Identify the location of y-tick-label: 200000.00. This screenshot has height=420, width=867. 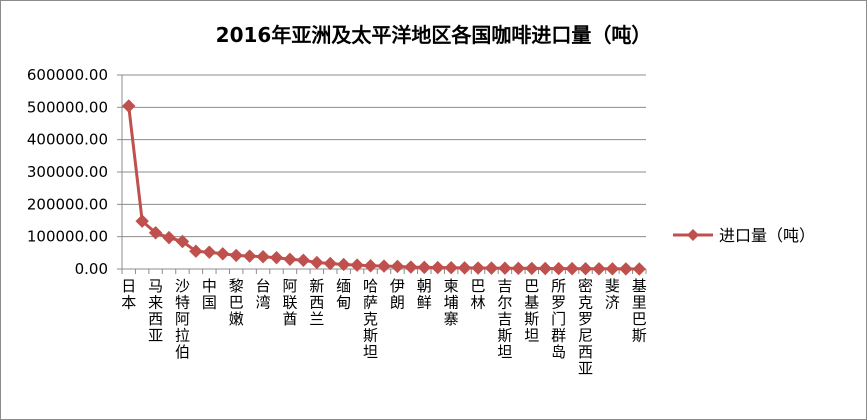
(67, 204).